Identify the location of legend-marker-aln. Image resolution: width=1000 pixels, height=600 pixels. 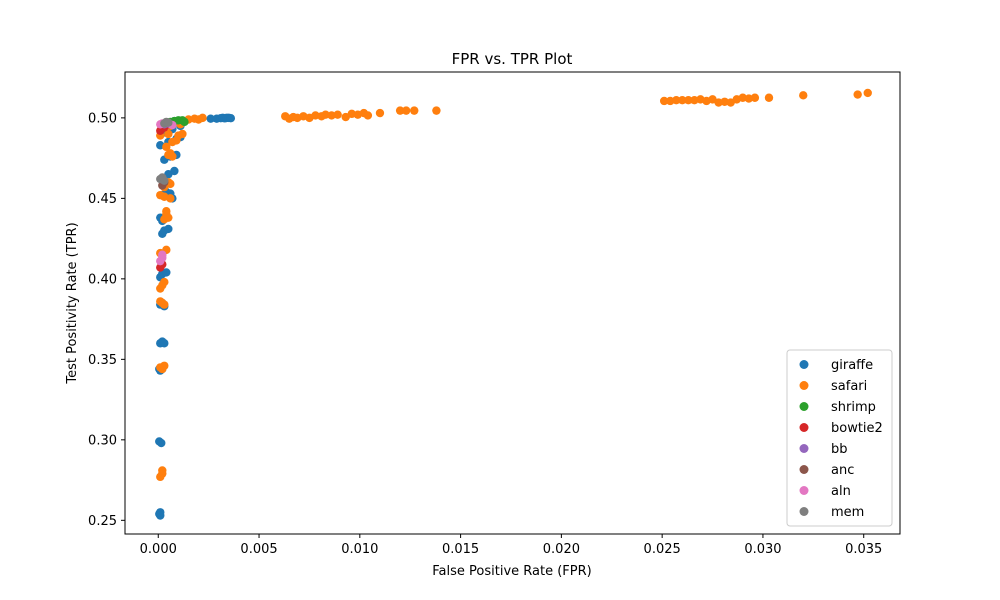
(804, 490).